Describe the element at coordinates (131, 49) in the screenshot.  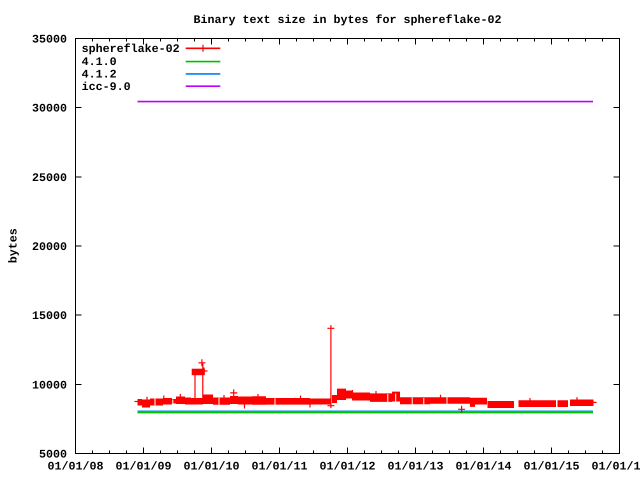
I see `svg-text: sphereflake-02` at that location.